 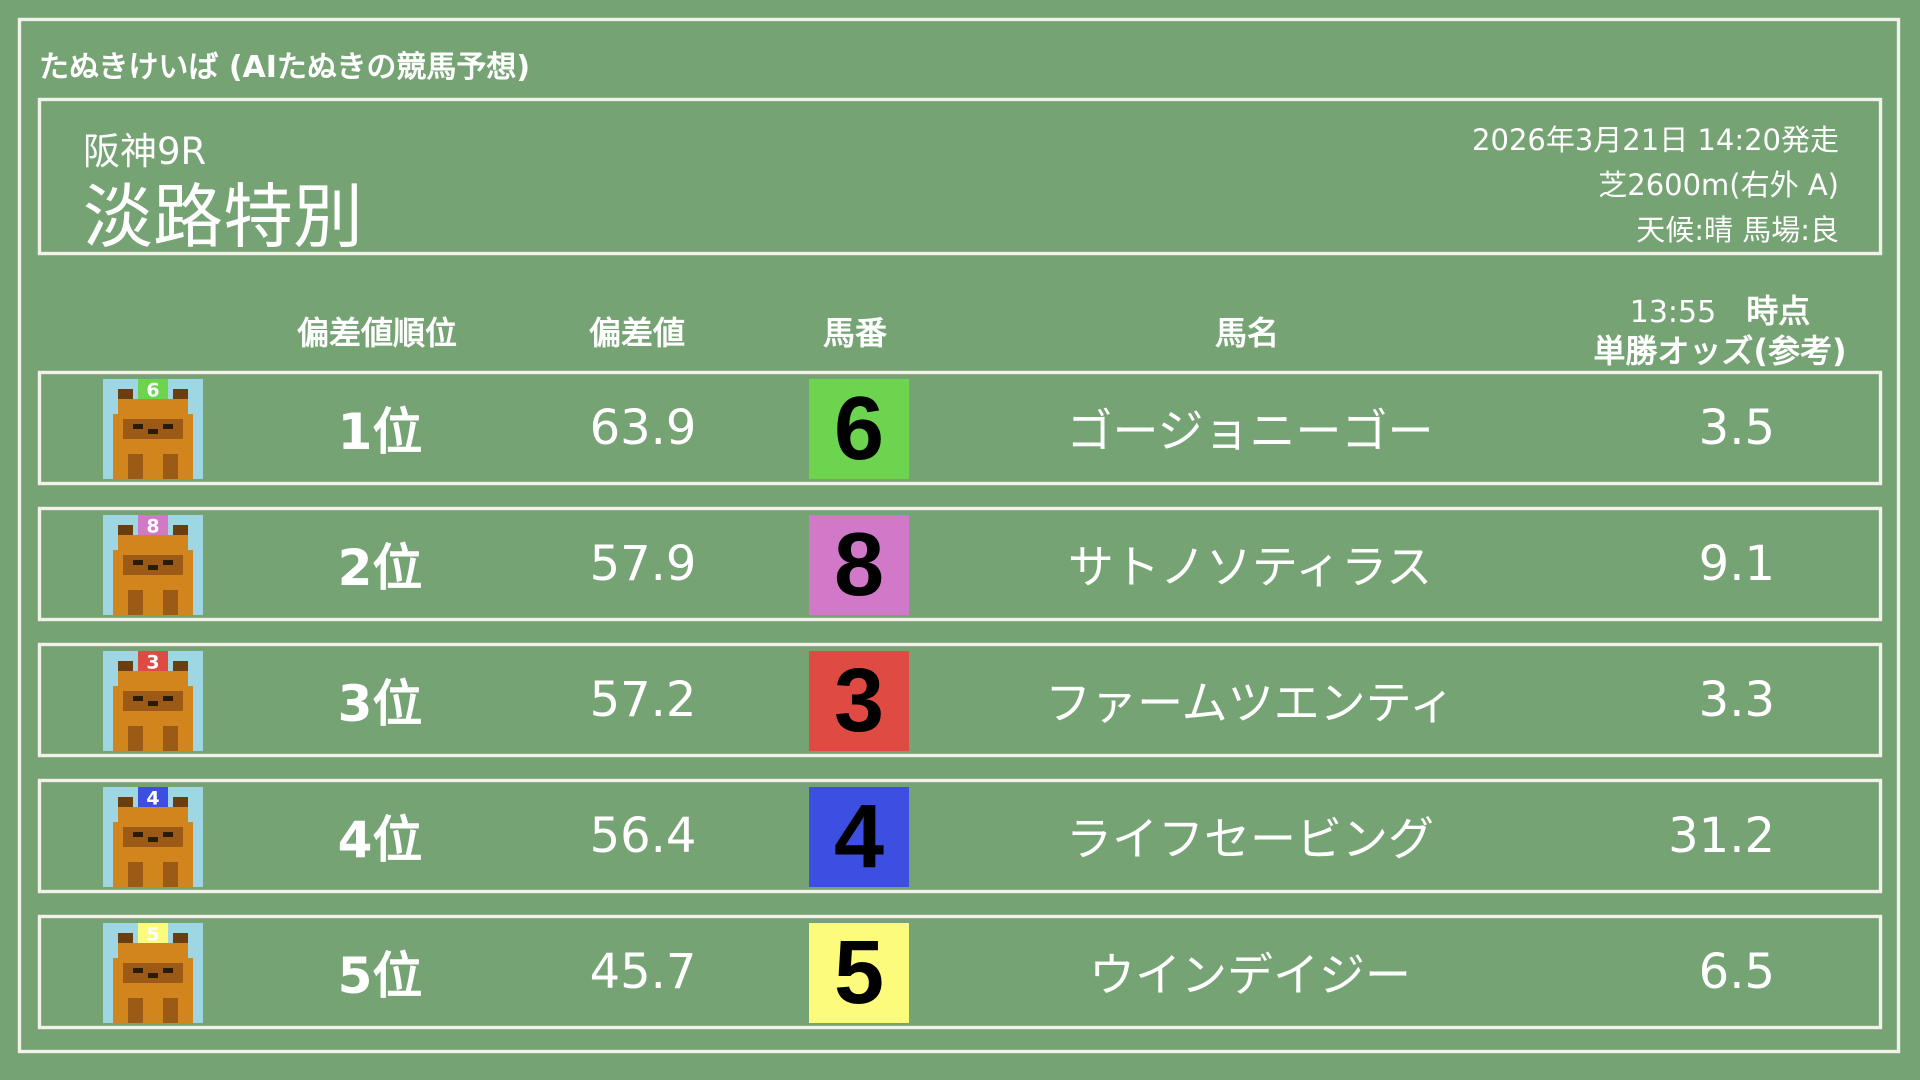 I want to click on table-row: 8 2位 57.9 8 サトノソティラス 9.1, so click(x=960, y=564).